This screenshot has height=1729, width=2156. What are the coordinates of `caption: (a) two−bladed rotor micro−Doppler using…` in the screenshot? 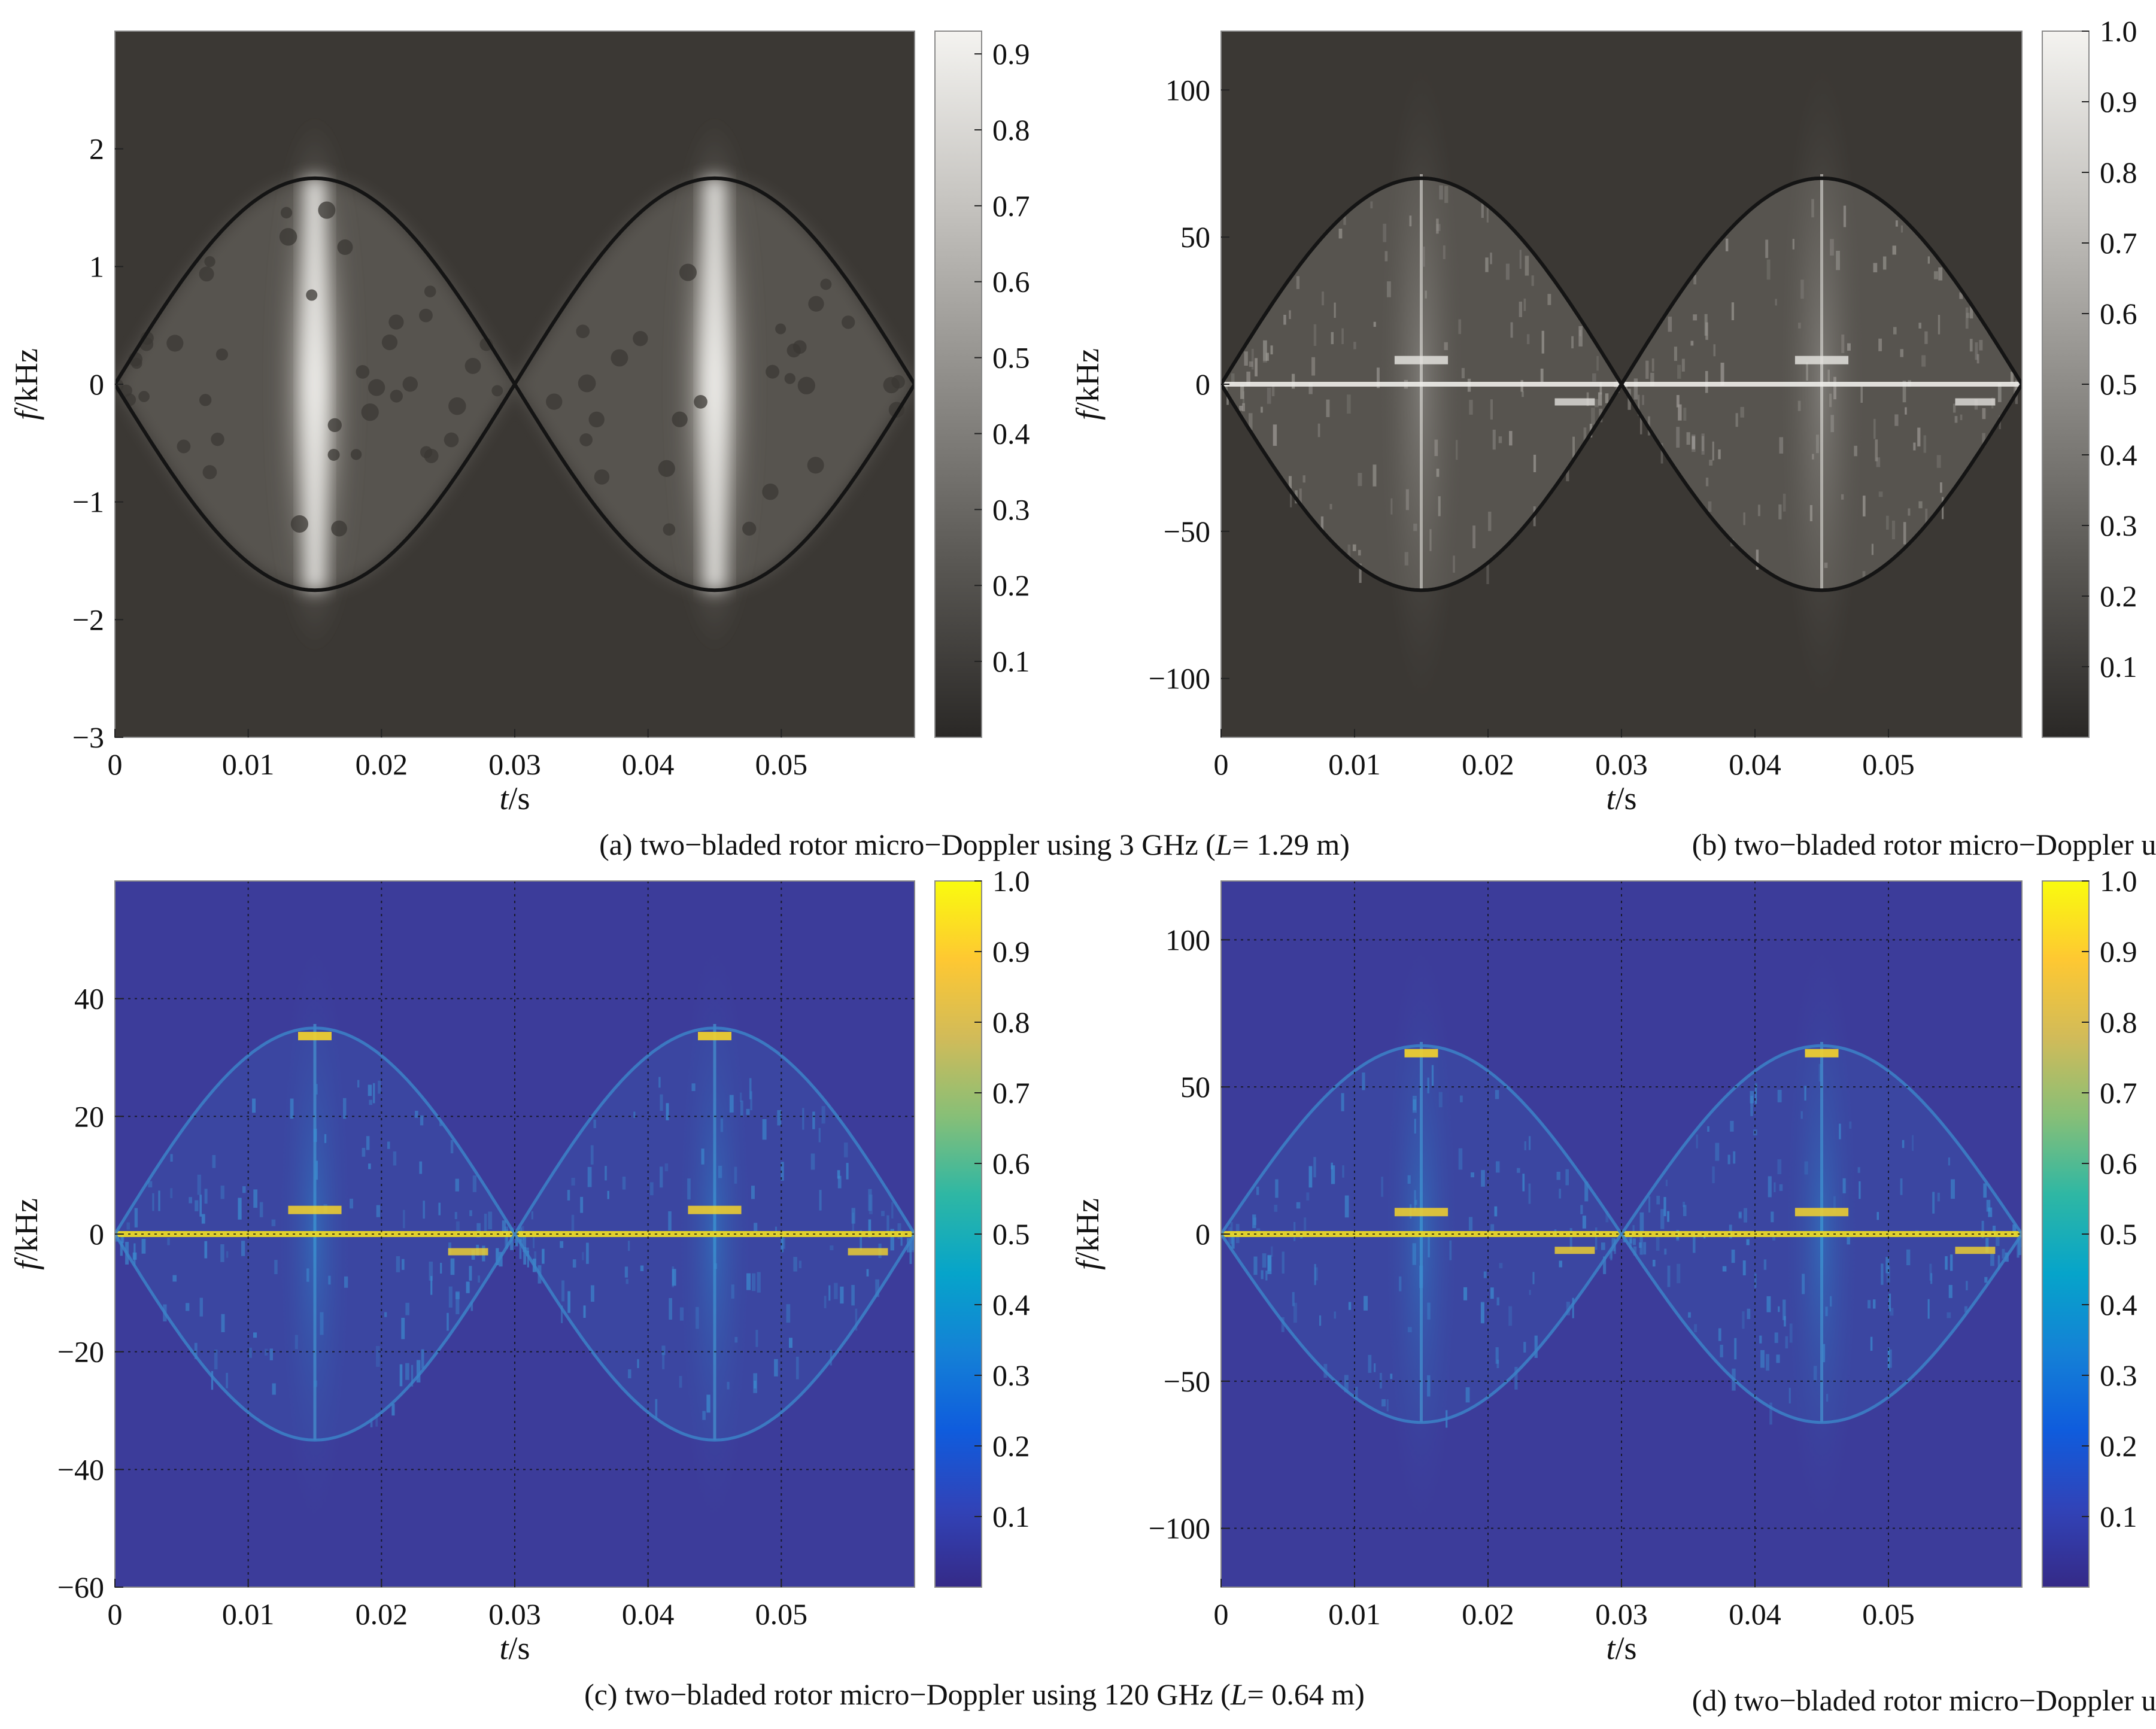 It's located at (975, 845).